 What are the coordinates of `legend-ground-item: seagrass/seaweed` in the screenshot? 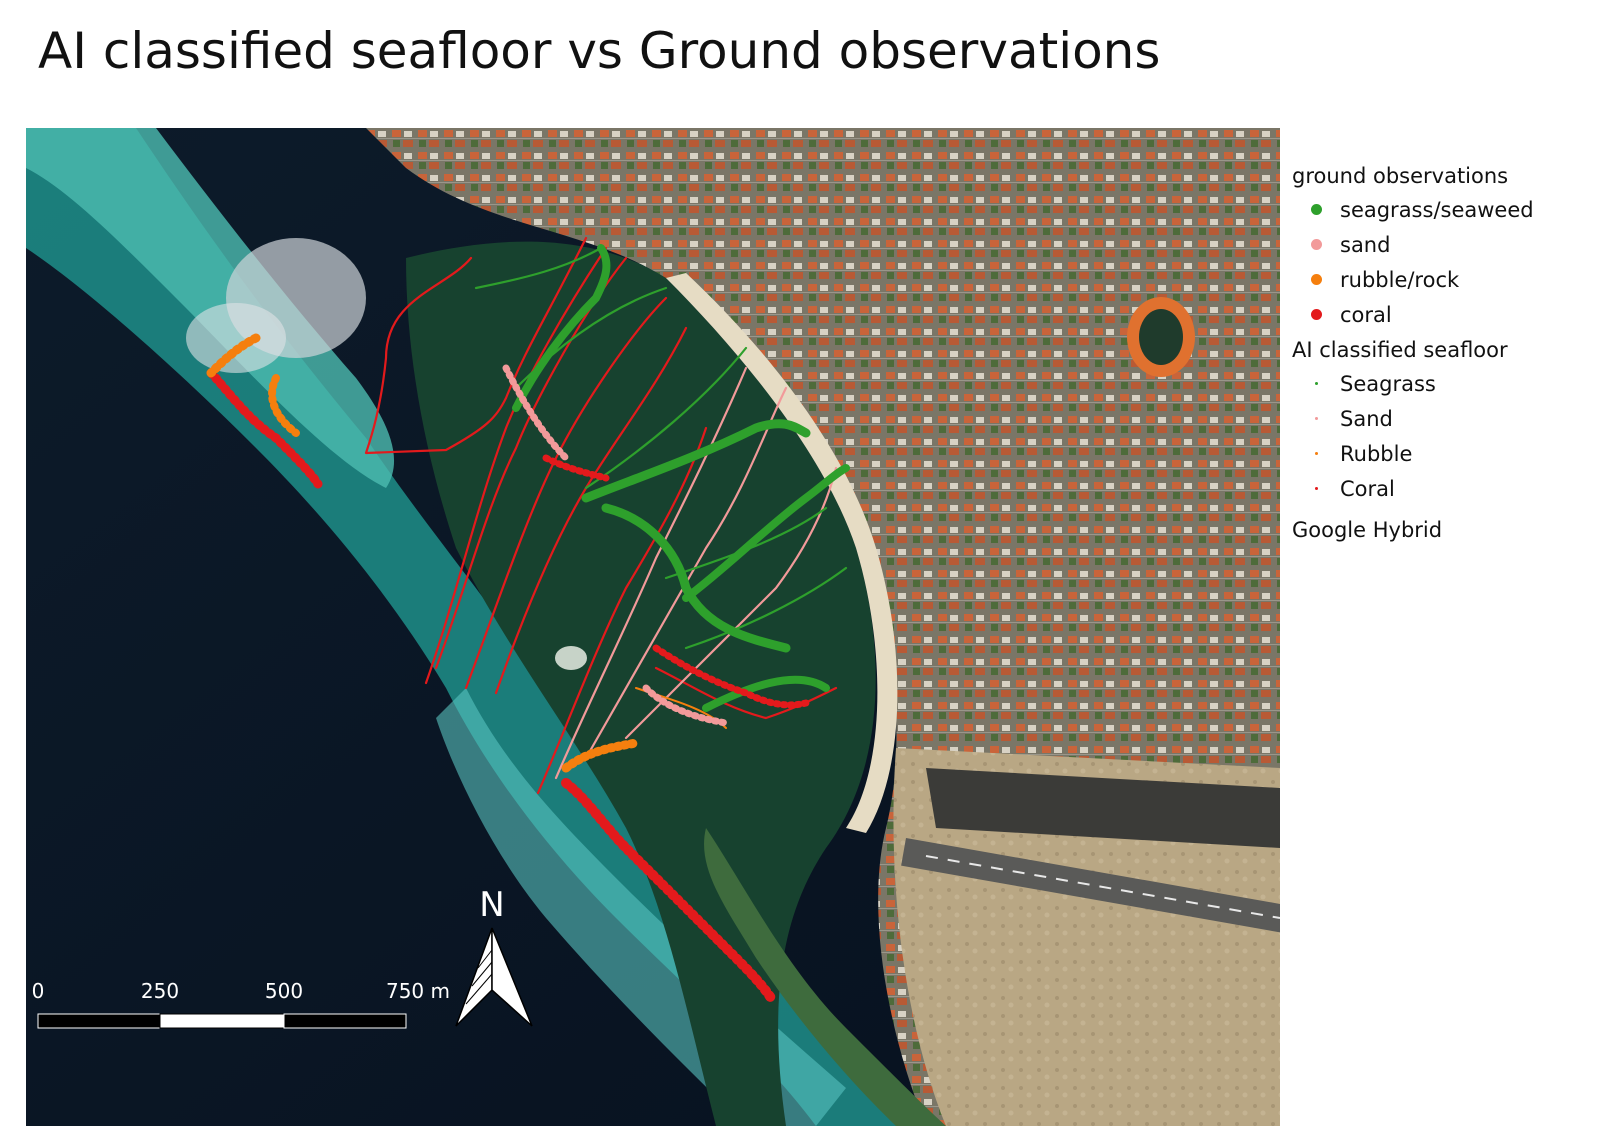 It's located at (1442, 209).